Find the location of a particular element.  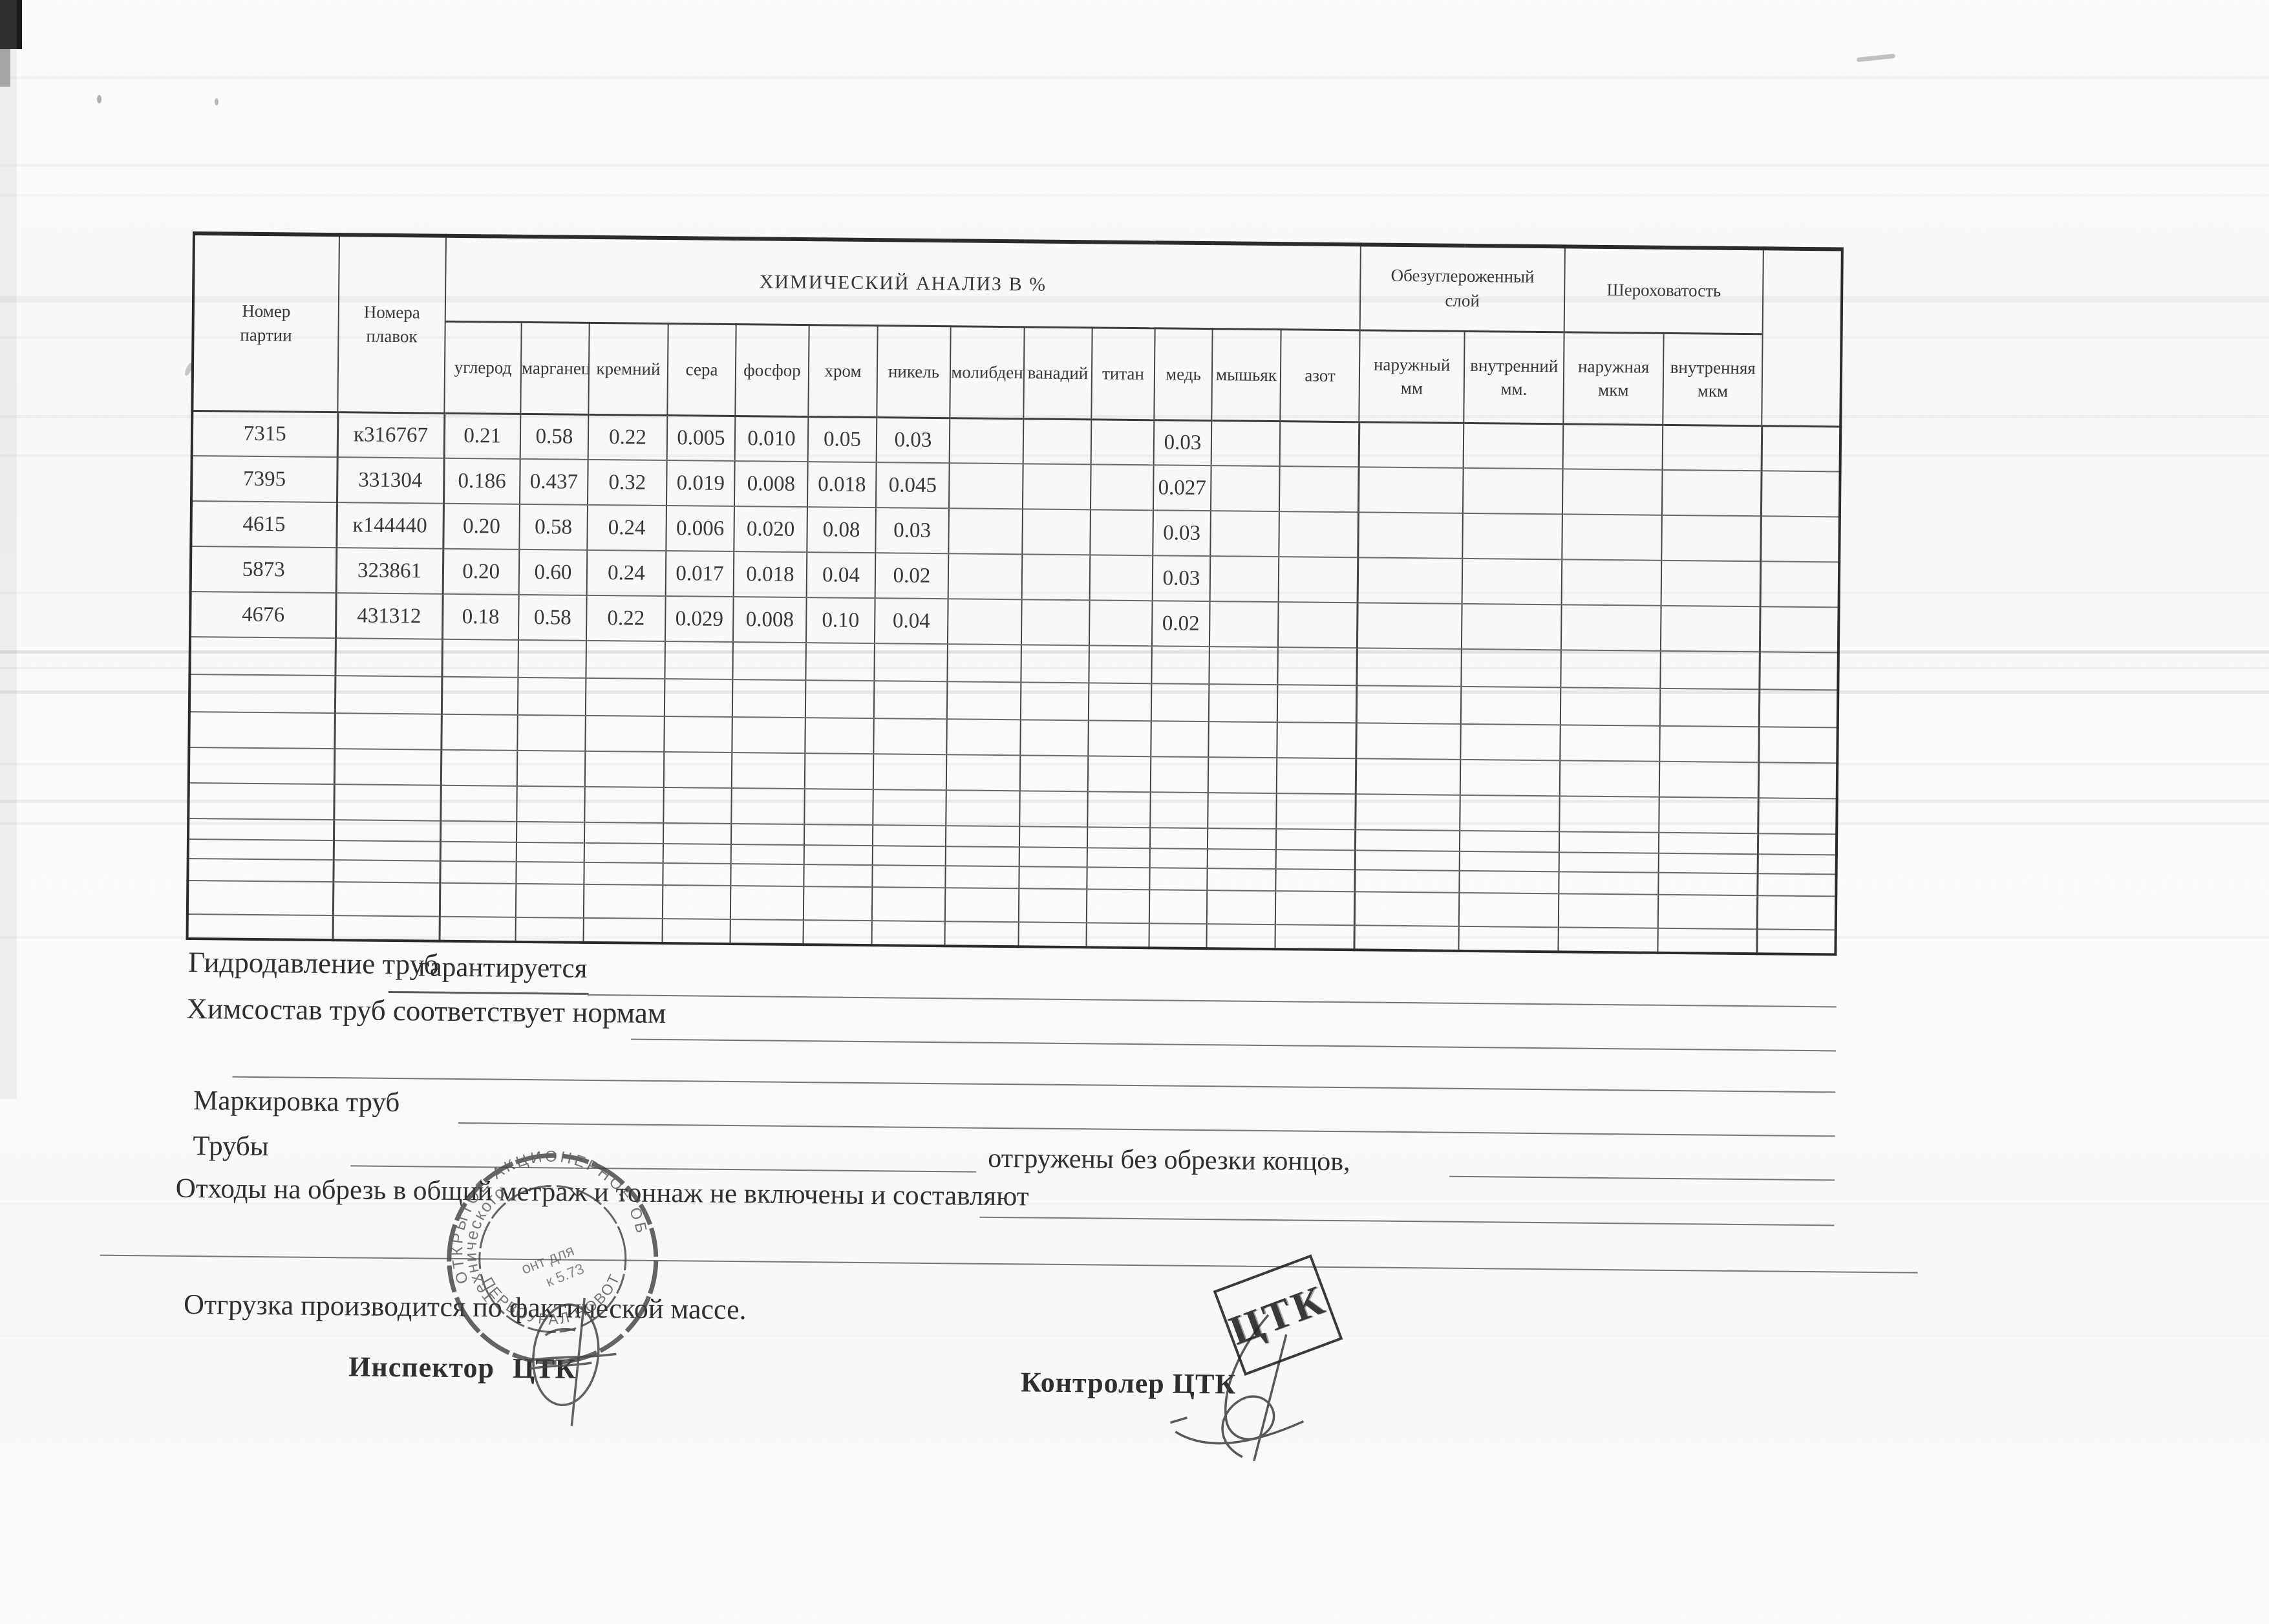

cell-melt-number: 331304 is located at coordinates (390, 480).